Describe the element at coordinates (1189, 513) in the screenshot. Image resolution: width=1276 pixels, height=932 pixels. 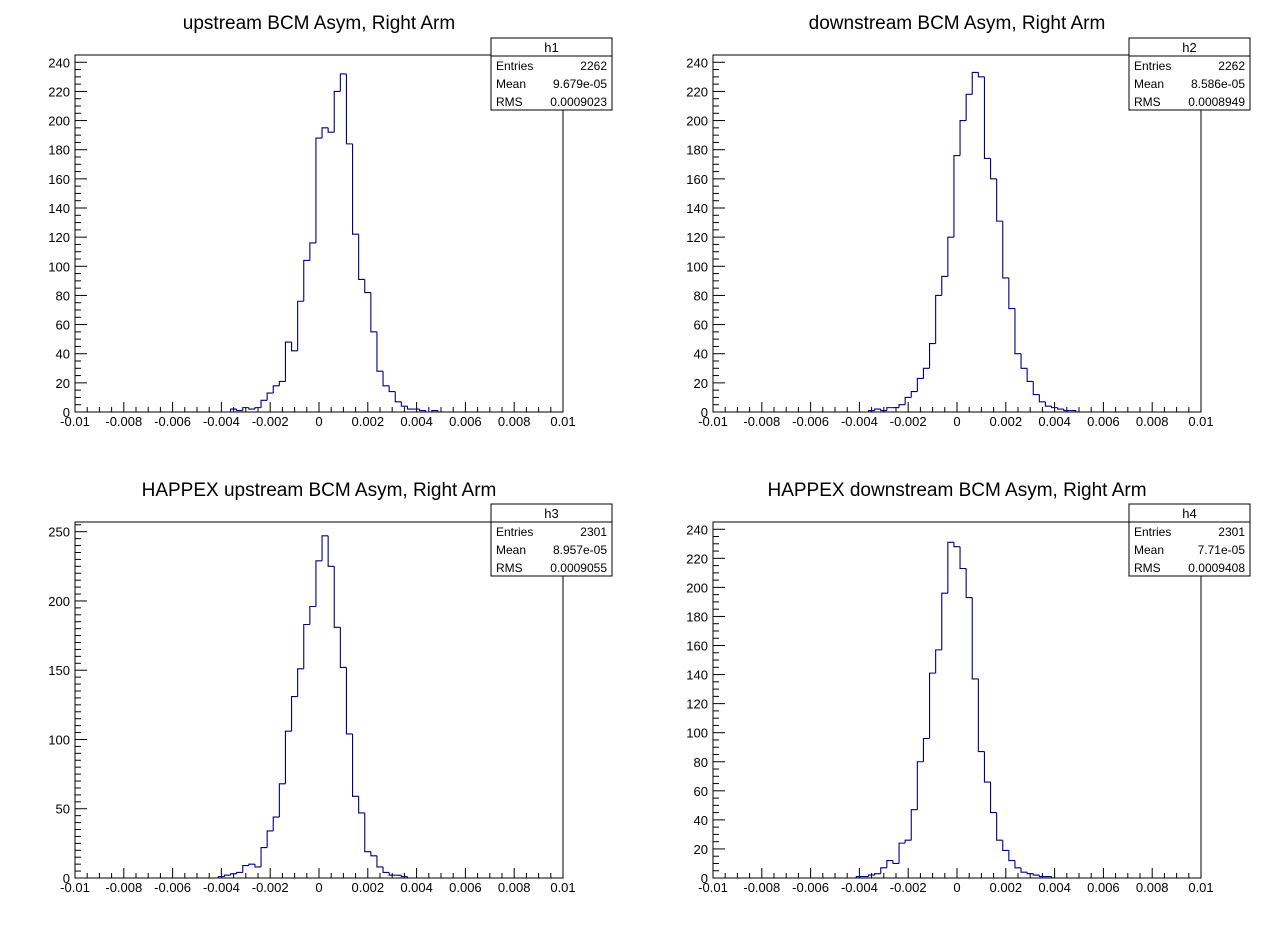
I see `stats-box-name: h4` at that location.